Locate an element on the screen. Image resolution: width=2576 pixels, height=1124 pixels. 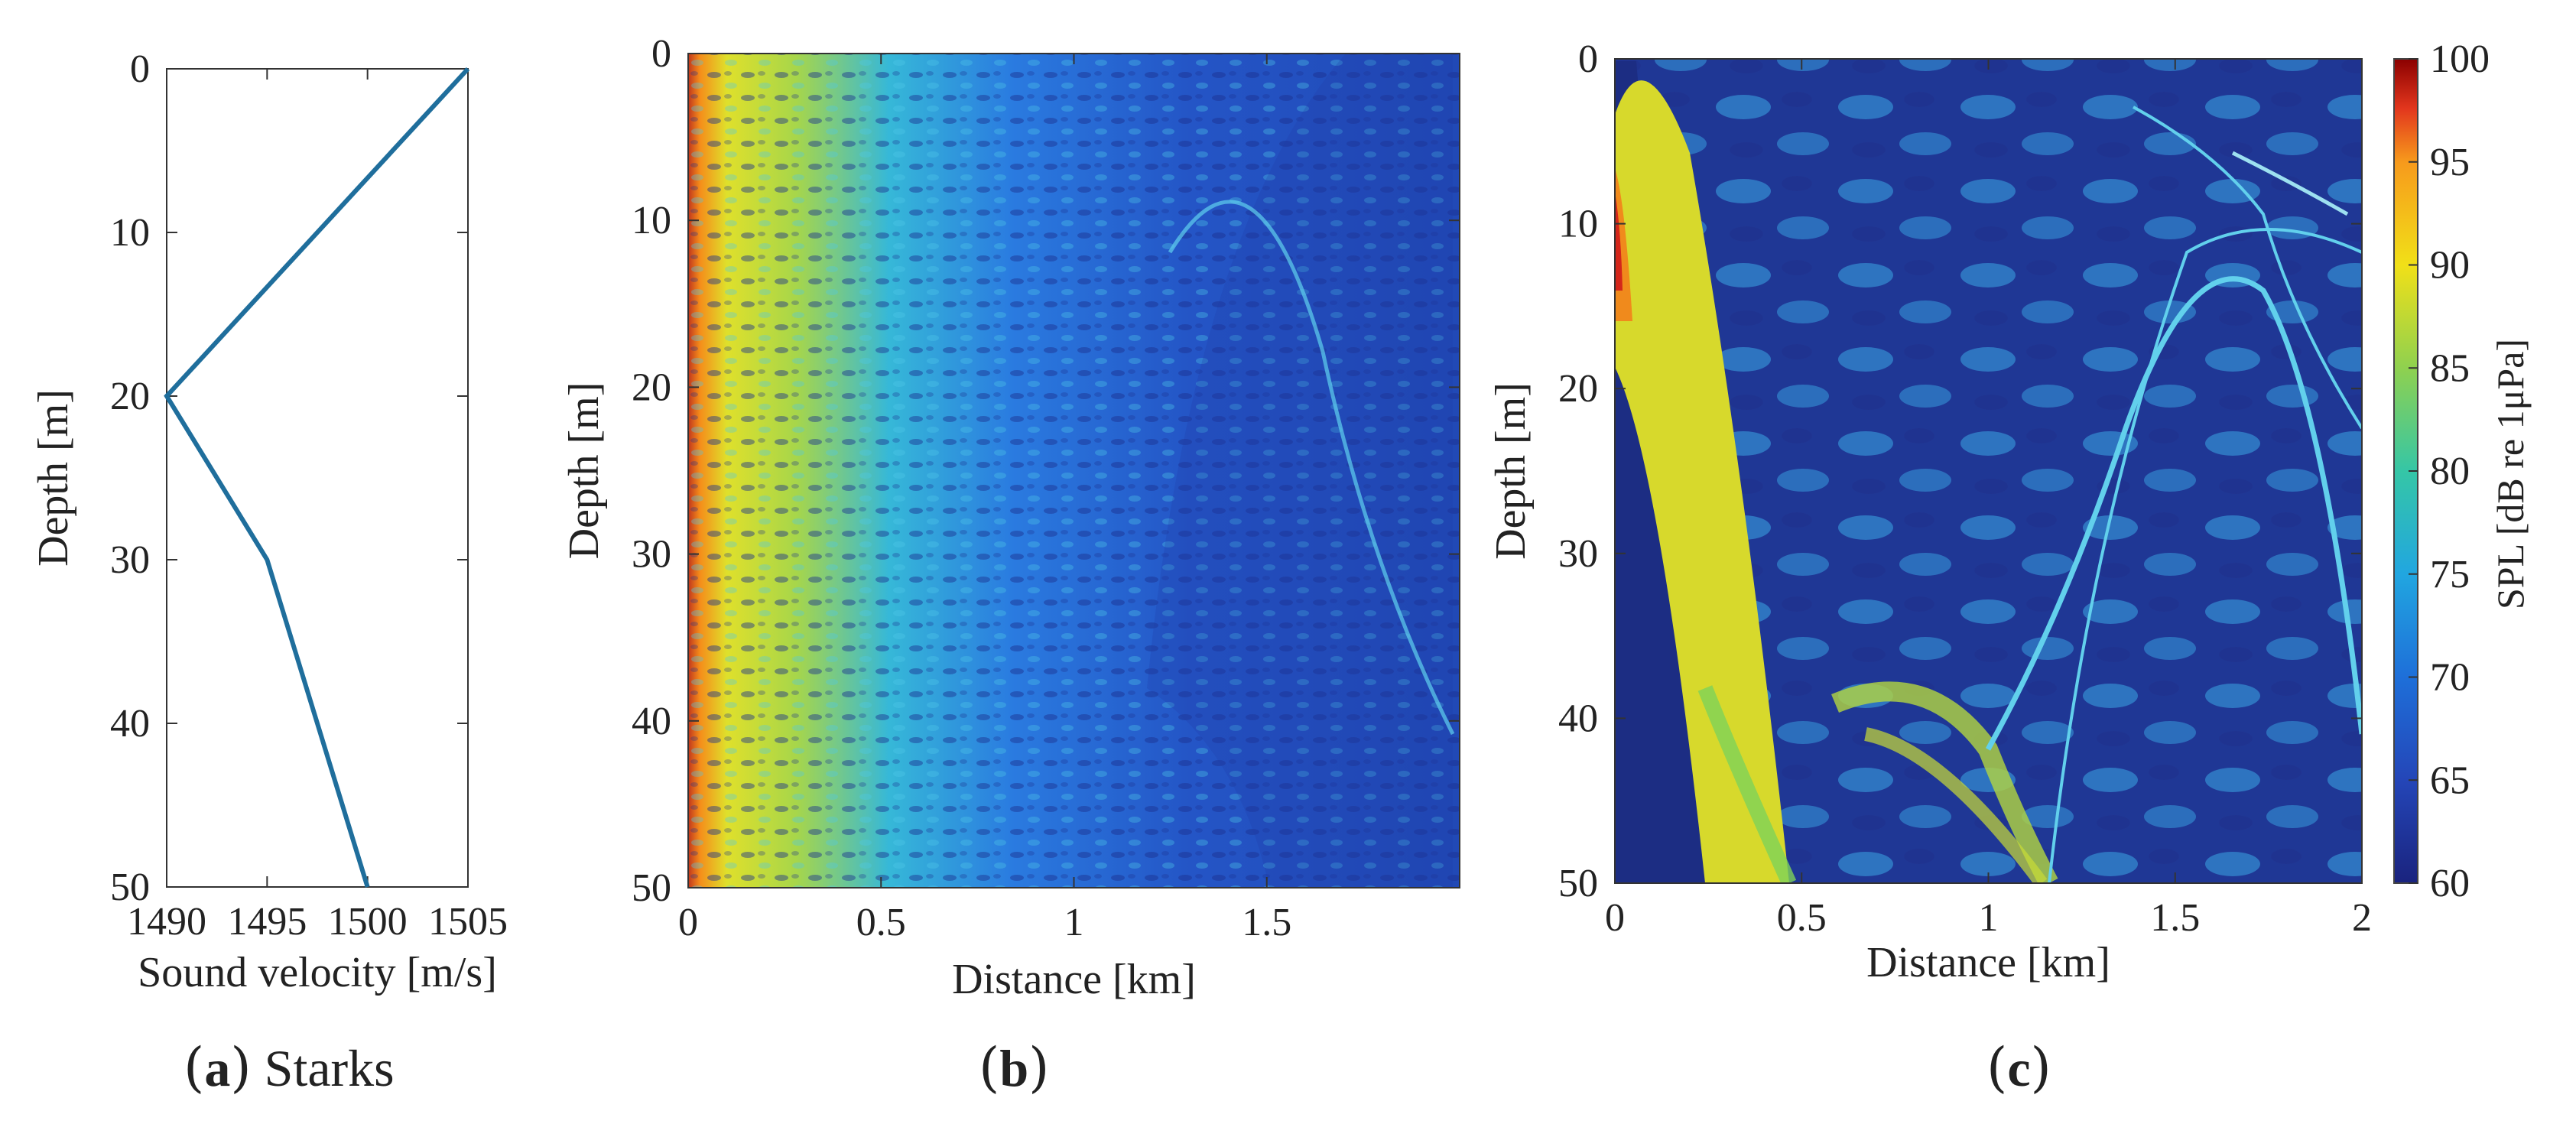
x-tick-label: 1505 is located at coordinates (468, 922).